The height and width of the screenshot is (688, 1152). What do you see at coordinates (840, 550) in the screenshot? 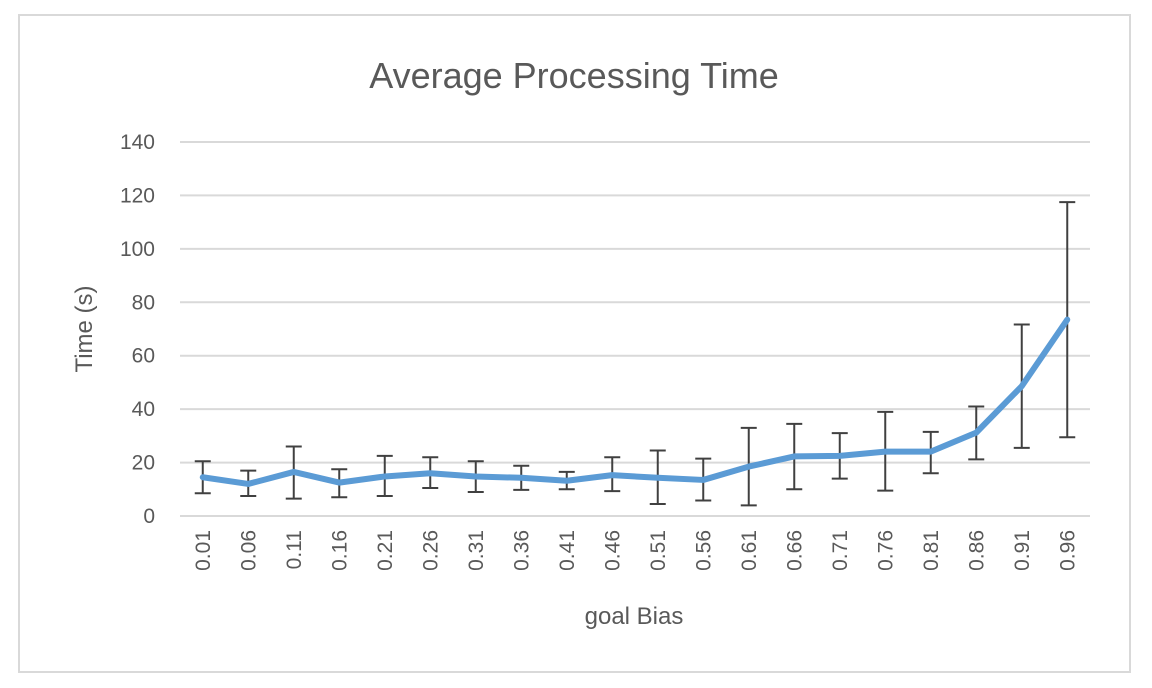
I see `x-tick-label: 0.71` at bounding box center [840, 550].